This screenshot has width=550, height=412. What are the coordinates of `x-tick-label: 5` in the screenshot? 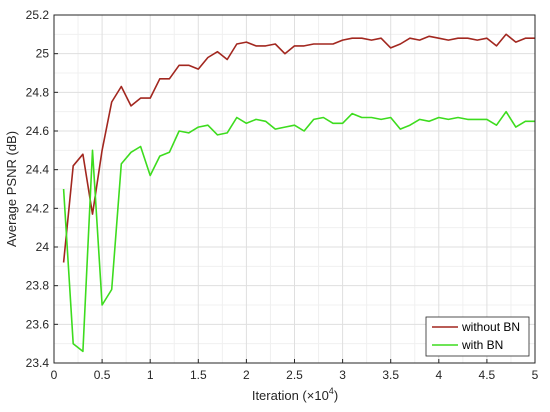 It's located at (535, 375).